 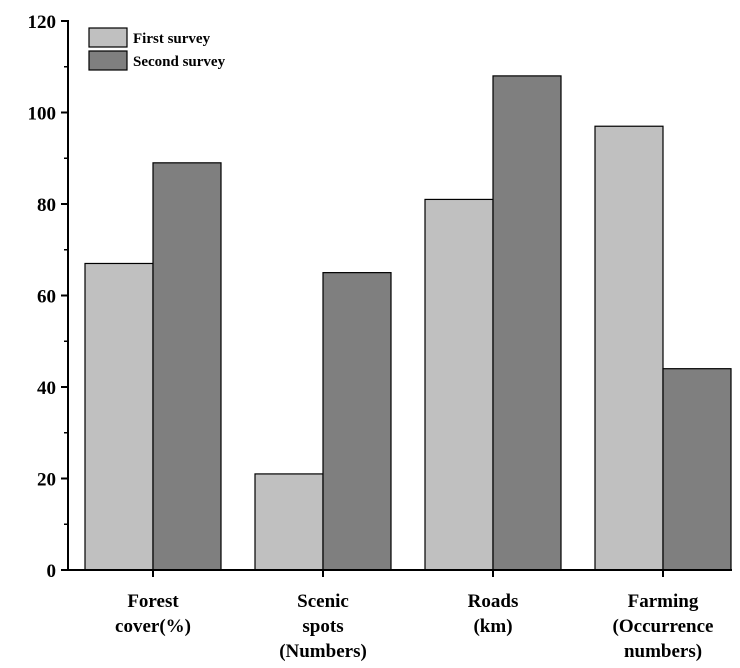 I want to click on x-category-label: Scenic spots (Numbers), so click(x=323, y=626).